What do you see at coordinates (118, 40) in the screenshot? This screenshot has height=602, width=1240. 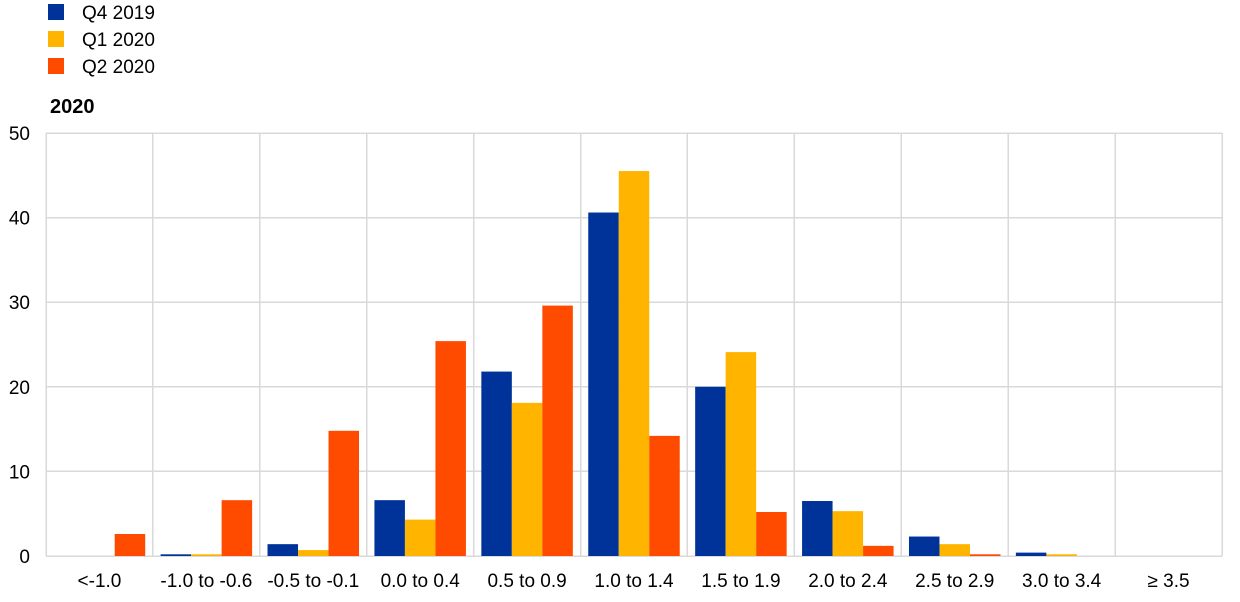 I see `legend-label-1: Q1 2020` at bounding box center [118, 40].